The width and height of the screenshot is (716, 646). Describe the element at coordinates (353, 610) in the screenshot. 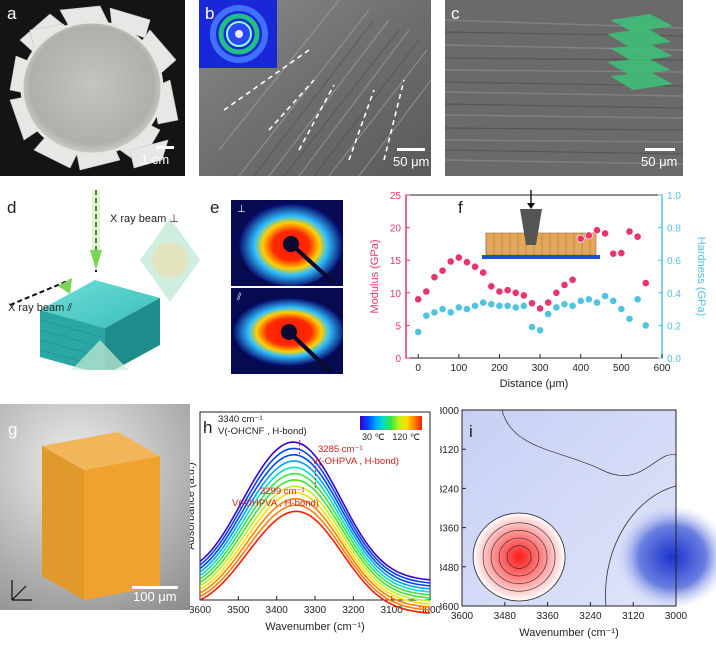

I see `x-tick-label: 3200` at that location.